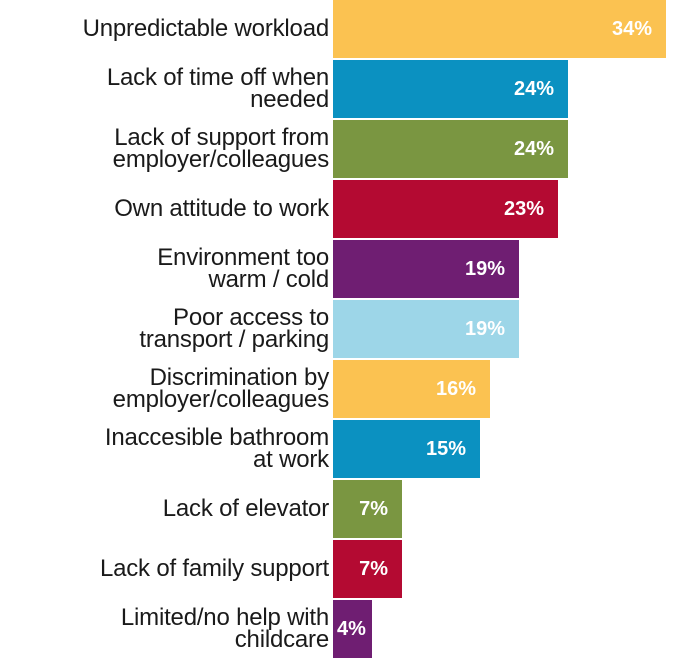 This screenshot has width=673, height=672. I want to click on category-label: Unpredictable workload, so click(165, 29).